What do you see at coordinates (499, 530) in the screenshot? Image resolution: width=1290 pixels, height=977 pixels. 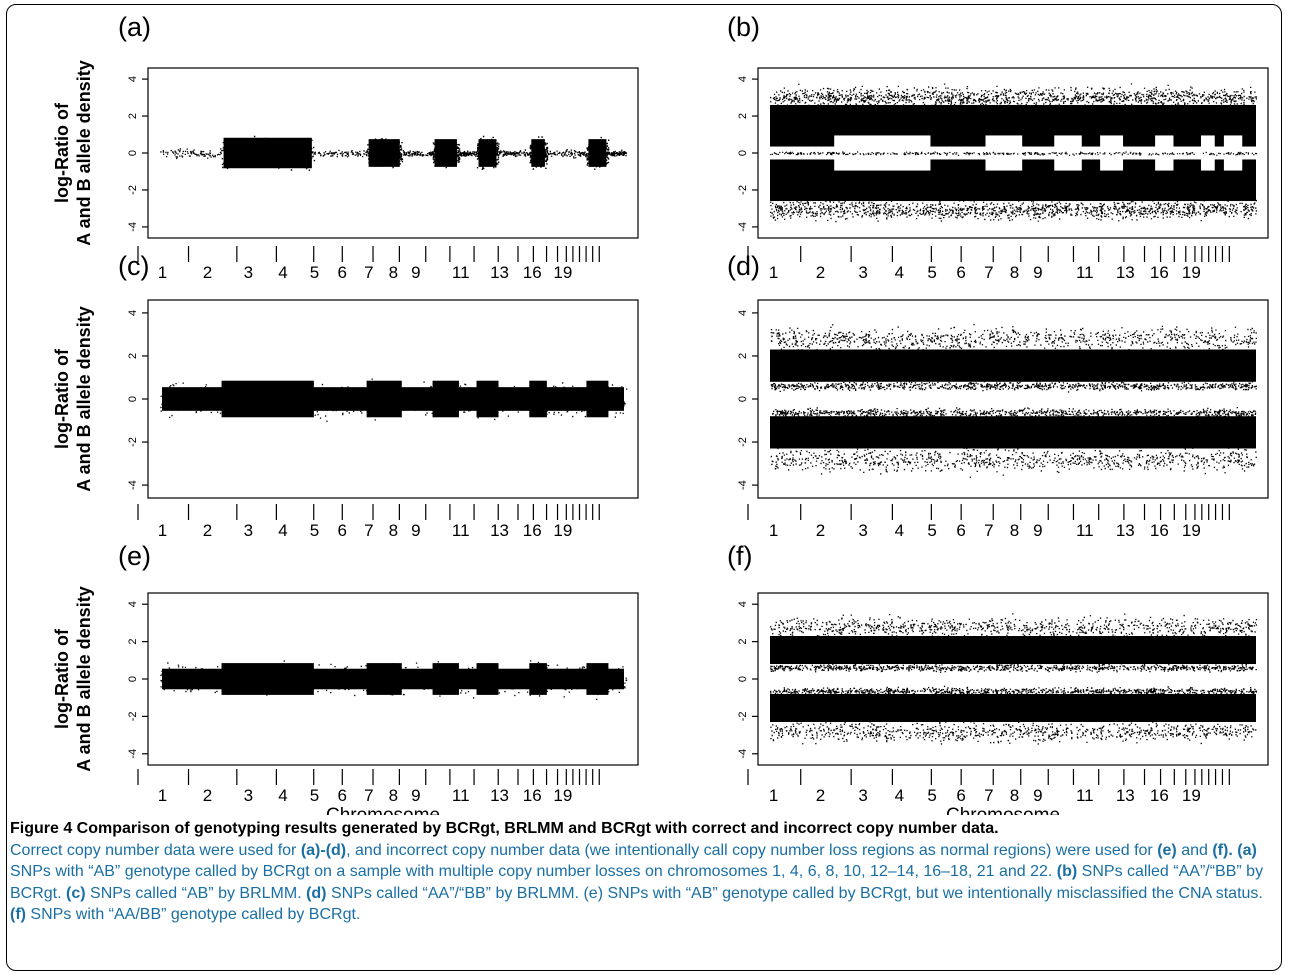 I see `x-tick-label: 13` at bounding box center [499, 530].